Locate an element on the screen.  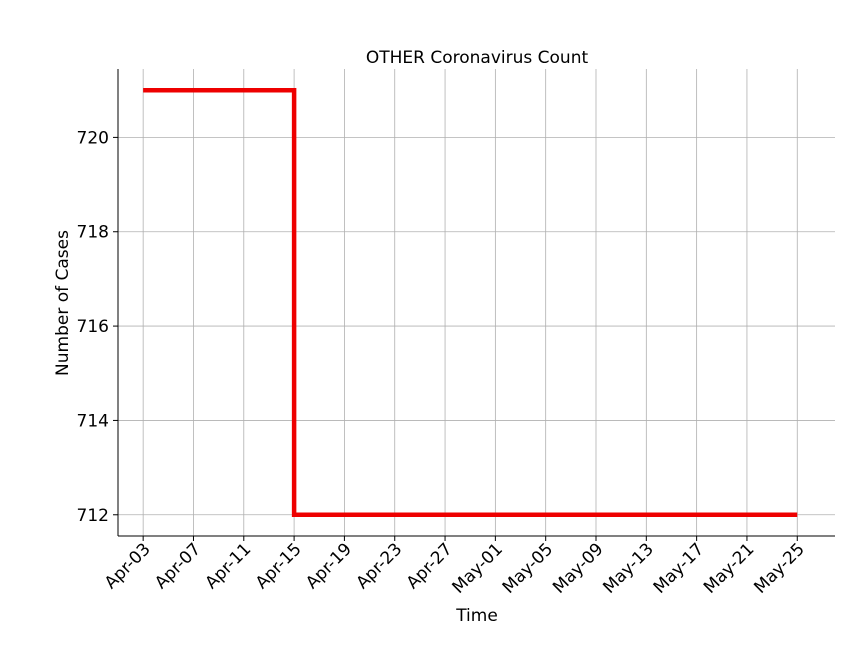
y-axis-ticks: 712 714 716 718 720 is located at coordinates (97, 327).